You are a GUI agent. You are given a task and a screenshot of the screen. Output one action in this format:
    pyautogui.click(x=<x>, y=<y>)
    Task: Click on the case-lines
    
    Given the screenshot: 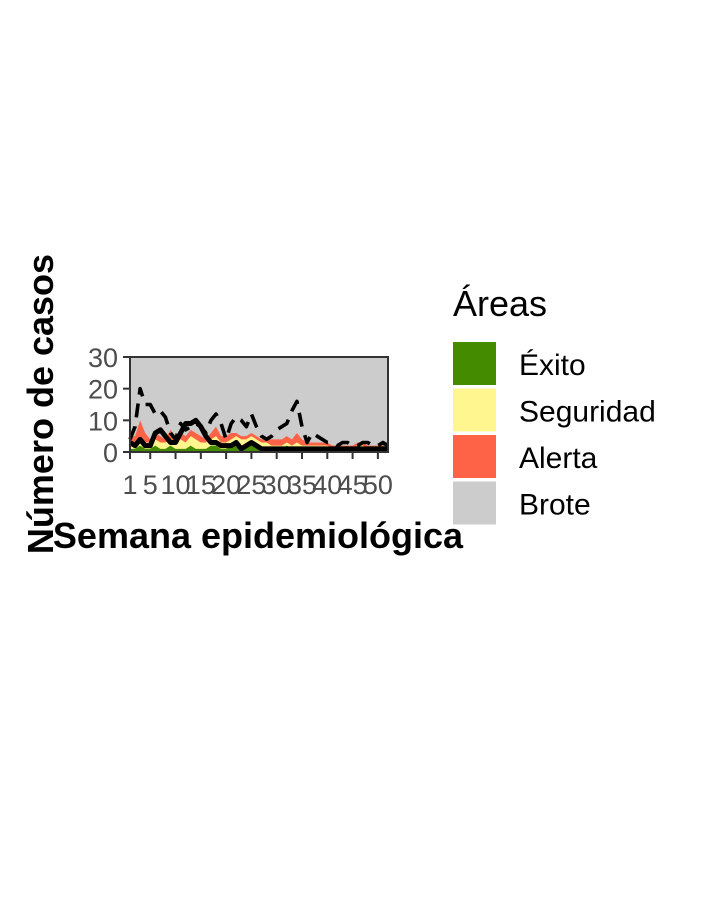 What is the action you would take?
    pyautogui.click(x=258, y=419)
    